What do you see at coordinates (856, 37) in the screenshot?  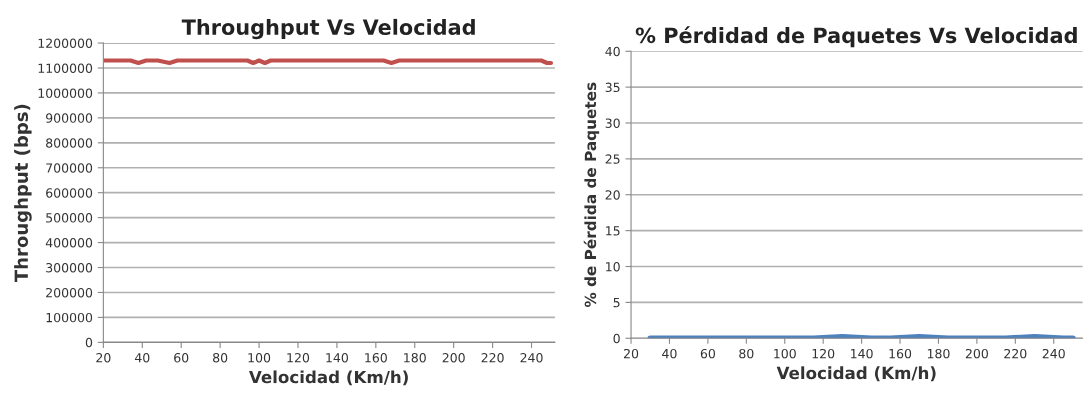 I see `chart-title: % Pérdidad de Paquetes Vs Velocidad` at bounding box center [856, 37].